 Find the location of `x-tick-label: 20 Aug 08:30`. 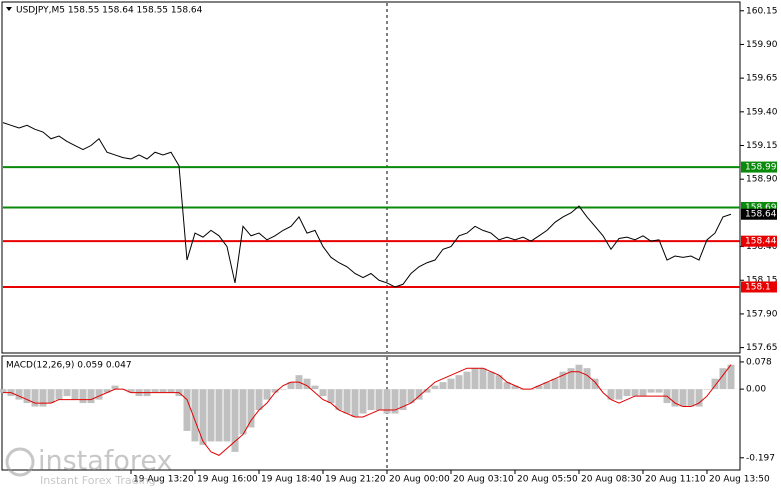

x-tick-label: 20 Aug 08:30 is located at coordinates (611, 480).